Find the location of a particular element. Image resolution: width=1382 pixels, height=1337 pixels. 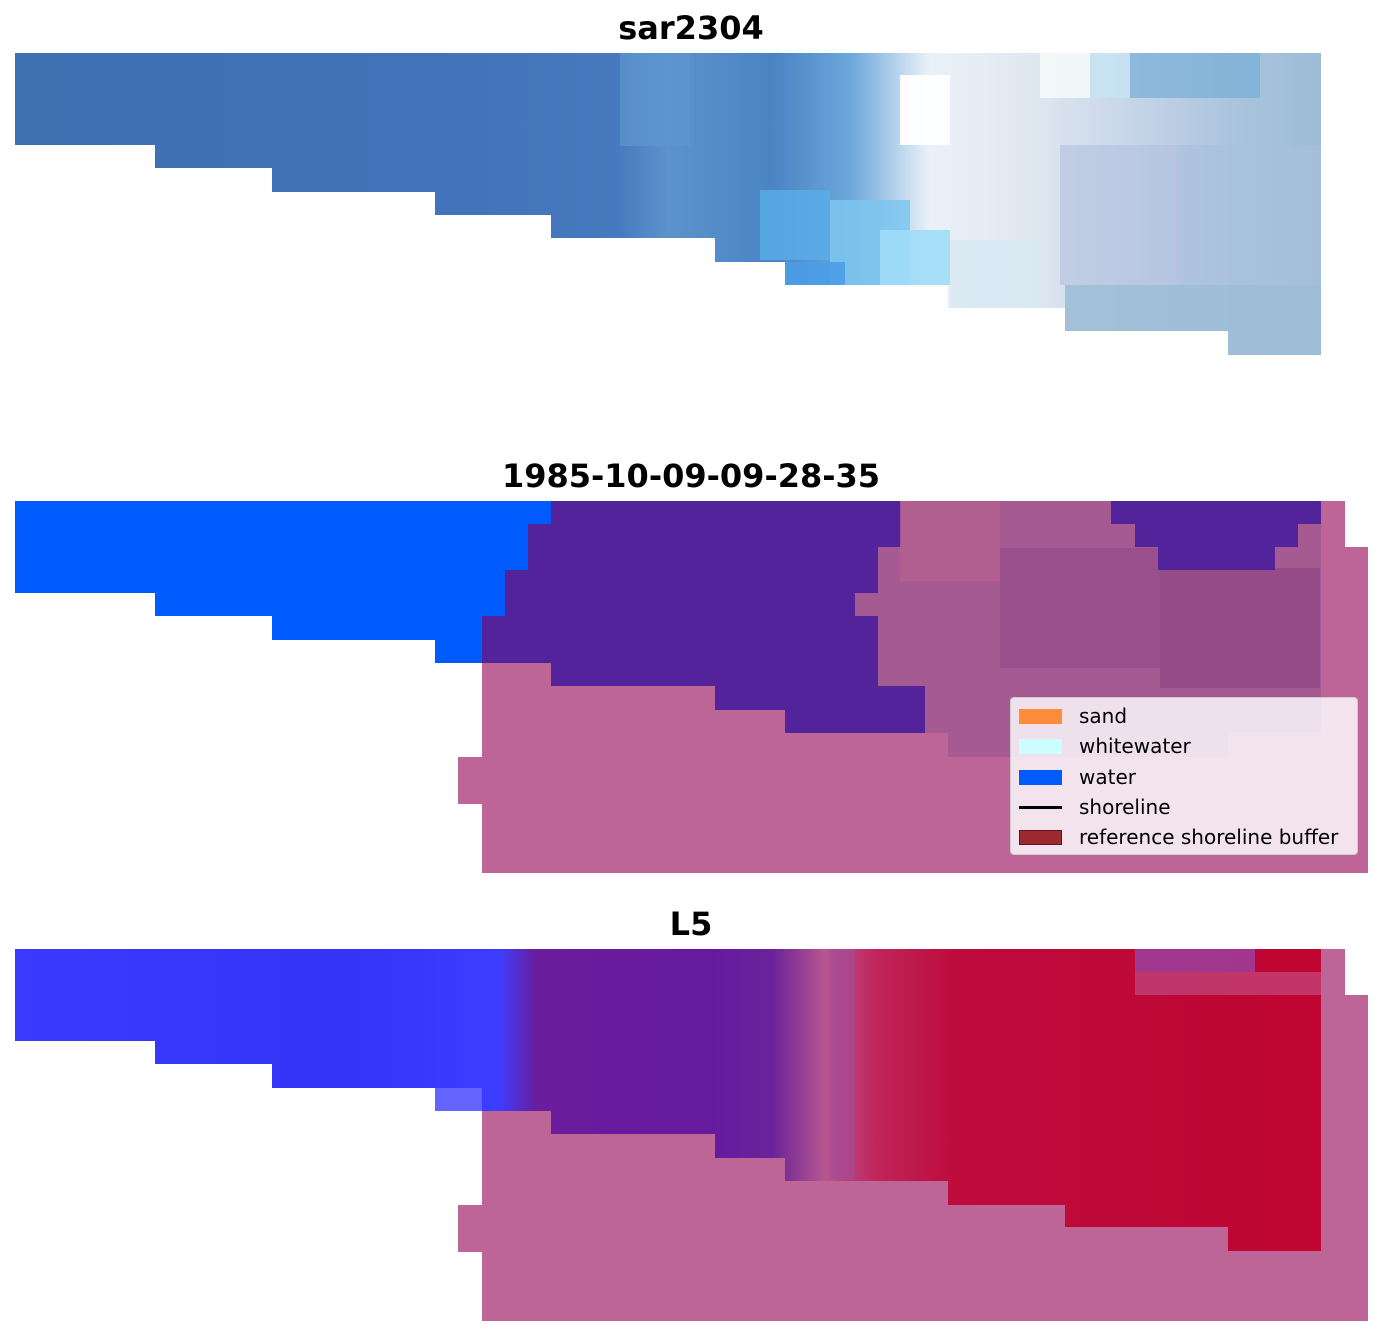

shoreline-line-icon is located at coordinates (1040, 807).